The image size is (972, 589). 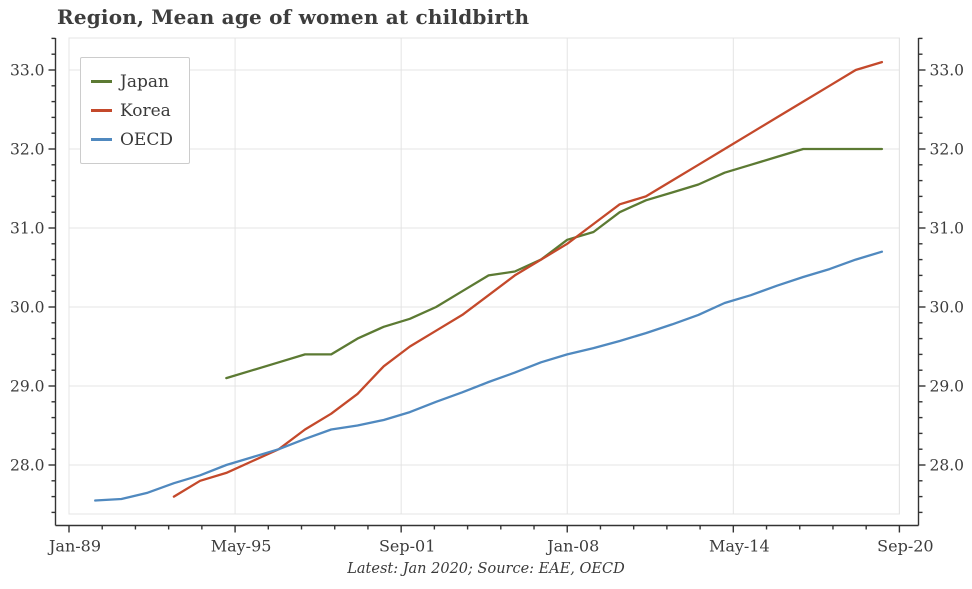 What do you see at coordinates (241, 546) in the screenshot?
I see `x-tick-label: May-95` at bounding box center [241, 546].